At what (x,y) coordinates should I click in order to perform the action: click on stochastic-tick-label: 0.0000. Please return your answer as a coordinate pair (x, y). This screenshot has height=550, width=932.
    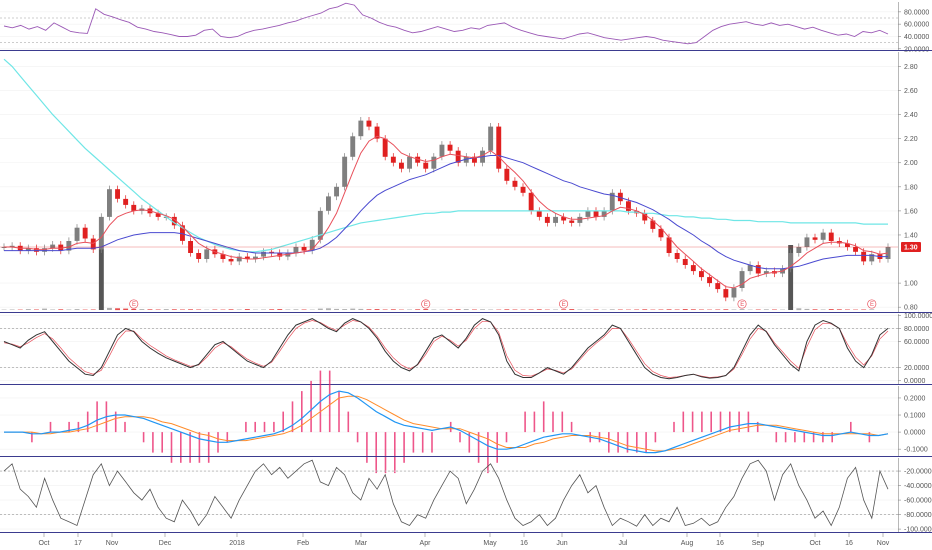
    Looking at the image, I should click on (915, 381).